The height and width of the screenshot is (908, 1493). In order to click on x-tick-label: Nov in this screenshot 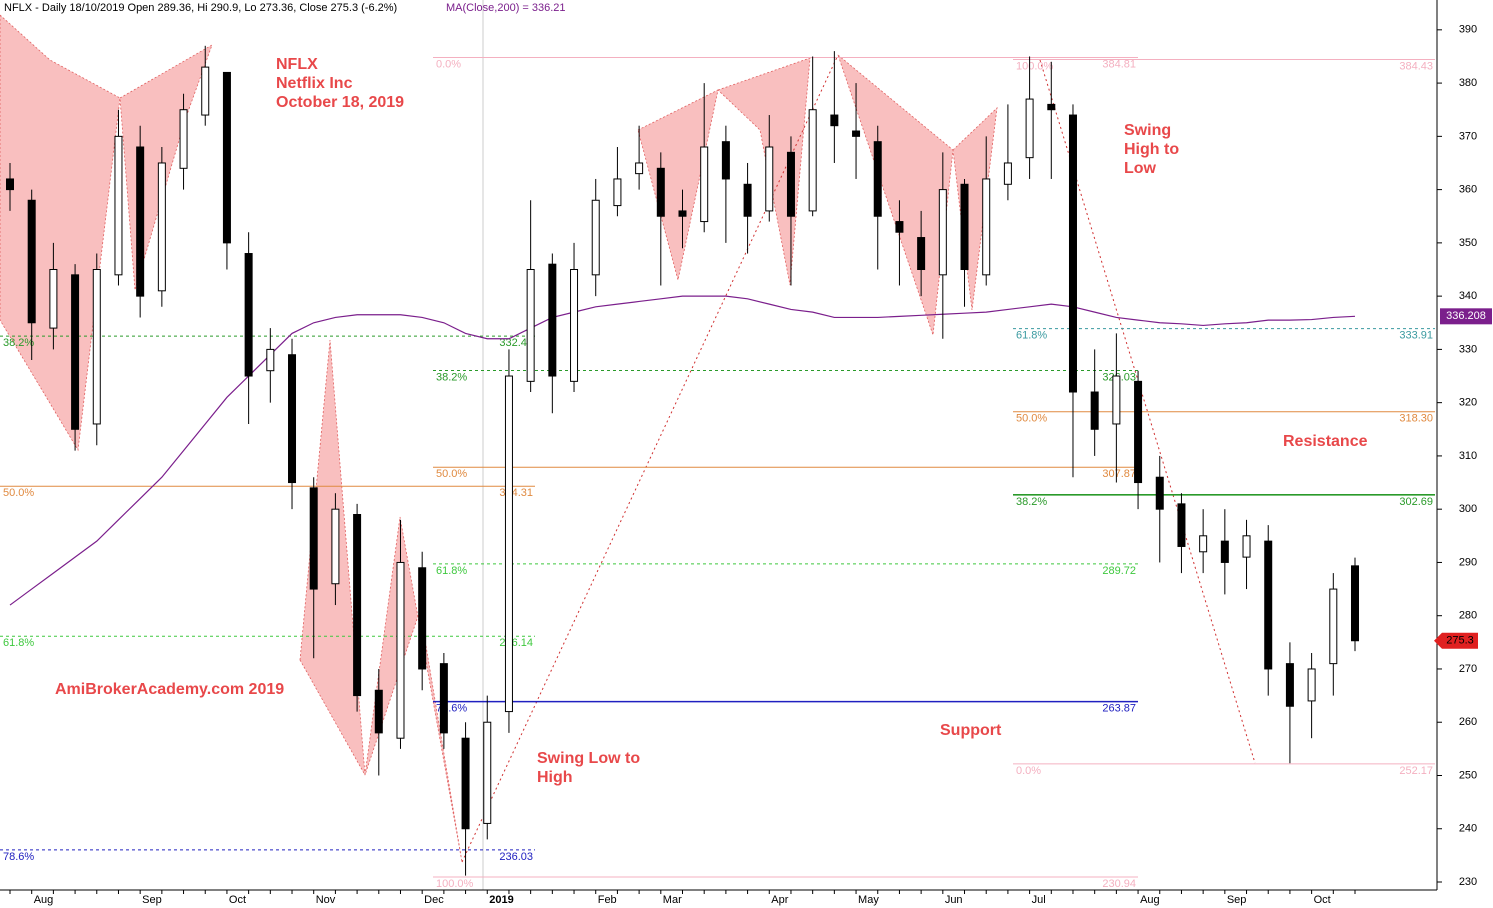, I will do `click(326, 900)`.